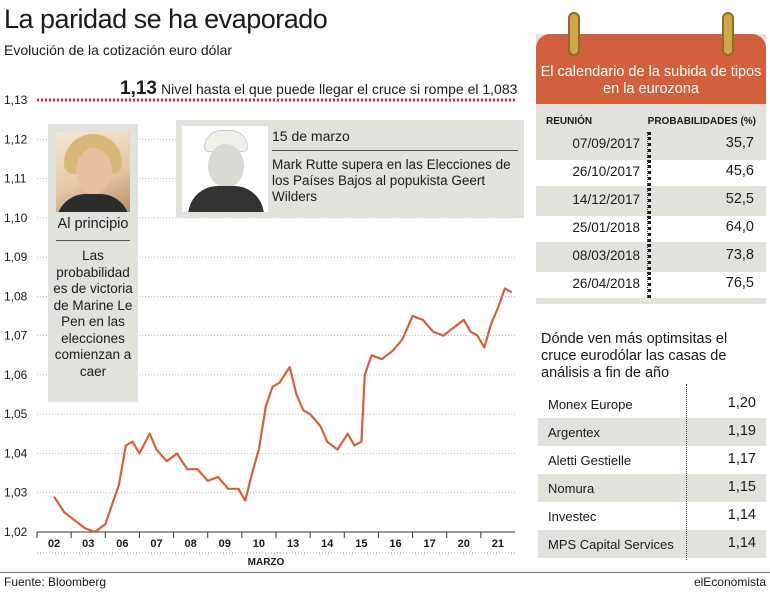 Image resolution: width=770 pixels, height=592 pixels. Describe the element at coordinates (574, 432) in the screenshot. I see `bank-name: Argentex` at that location.